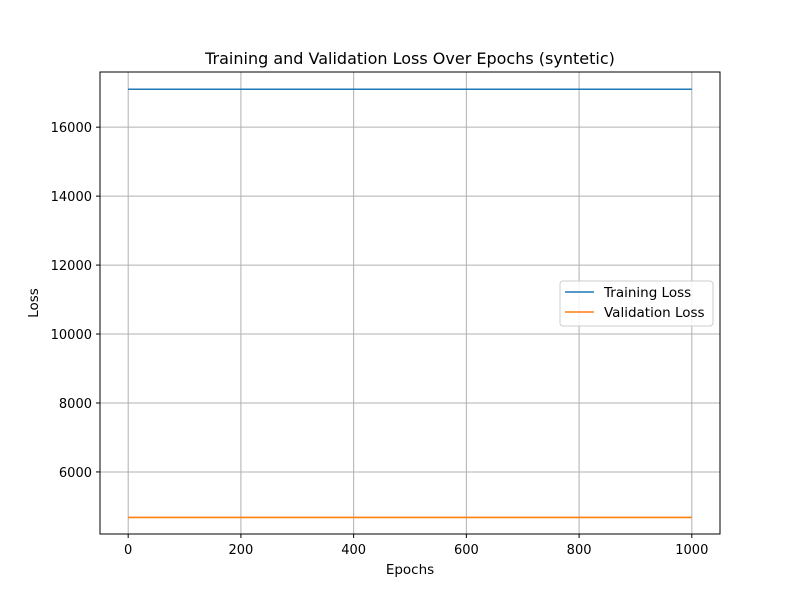 The width and height of the screenshot is (800, 600). What do you see at coordinates (654, 313) in the screenshot?
I see `legend-label: Validation Loss` at bounding box center [654, 313].